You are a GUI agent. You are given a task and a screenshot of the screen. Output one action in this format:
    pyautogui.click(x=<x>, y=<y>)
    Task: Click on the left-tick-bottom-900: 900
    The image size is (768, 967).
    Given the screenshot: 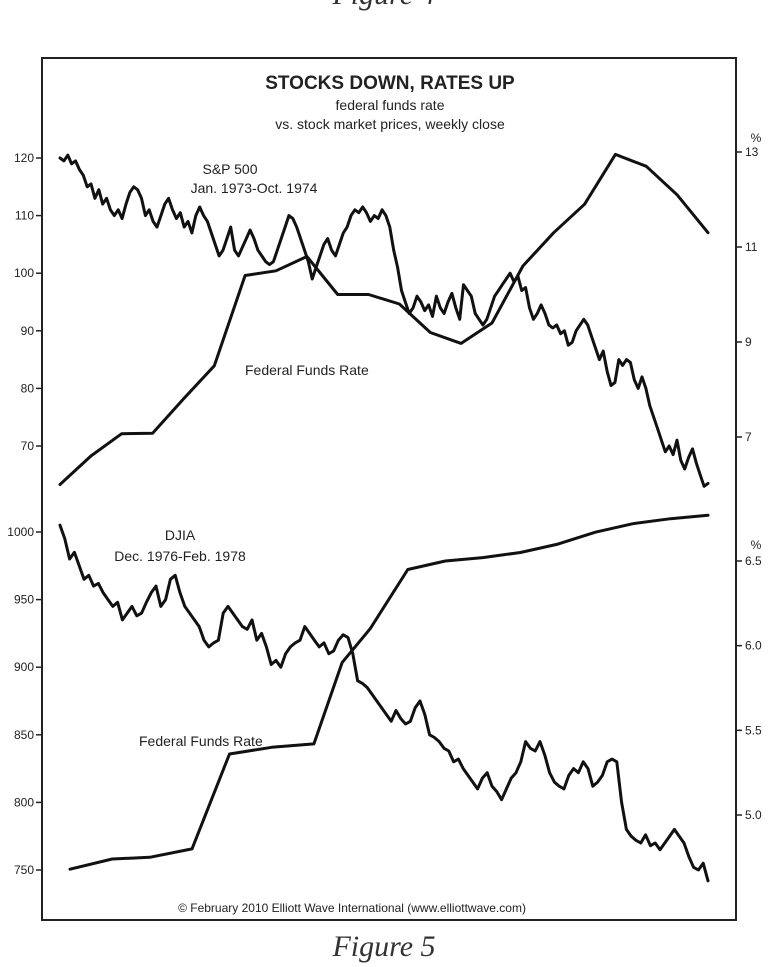 What is the action you would take?
    pyautogui.click(x=24, y=667)
    